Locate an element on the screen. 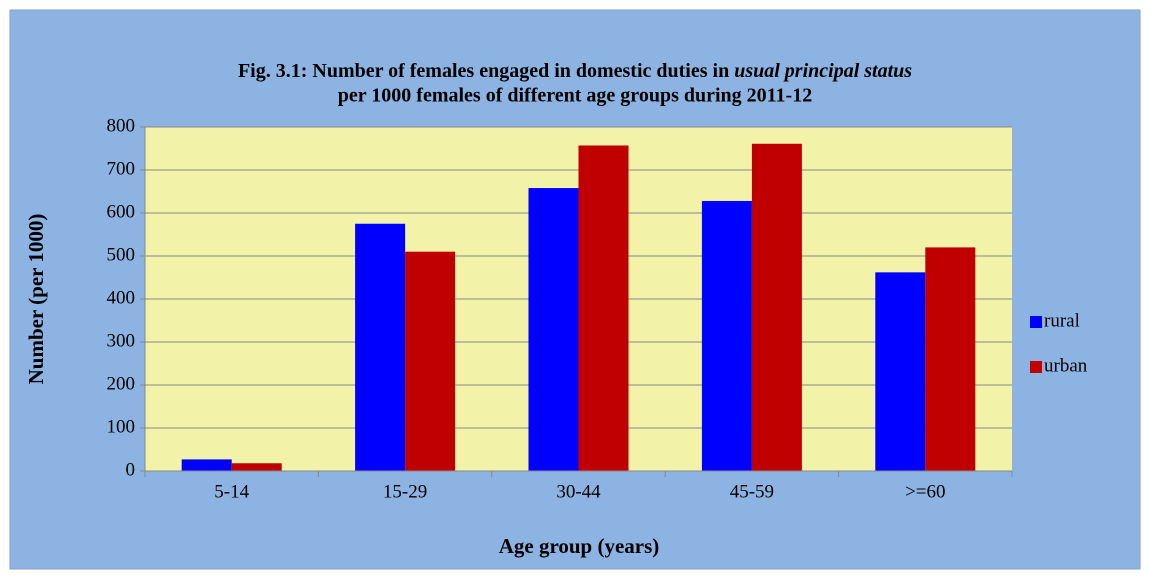 This screenshot has width=1151, height=579. y-tick-label: 0 is located at coordinates (131, 469).